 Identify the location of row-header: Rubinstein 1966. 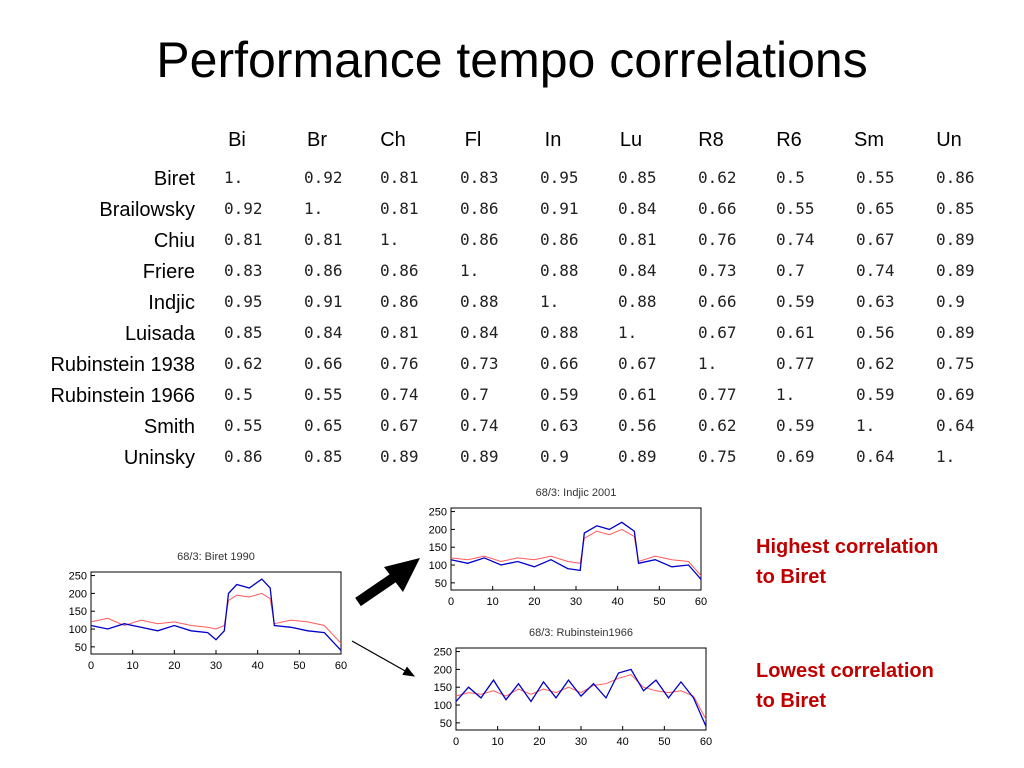
(122, 396).